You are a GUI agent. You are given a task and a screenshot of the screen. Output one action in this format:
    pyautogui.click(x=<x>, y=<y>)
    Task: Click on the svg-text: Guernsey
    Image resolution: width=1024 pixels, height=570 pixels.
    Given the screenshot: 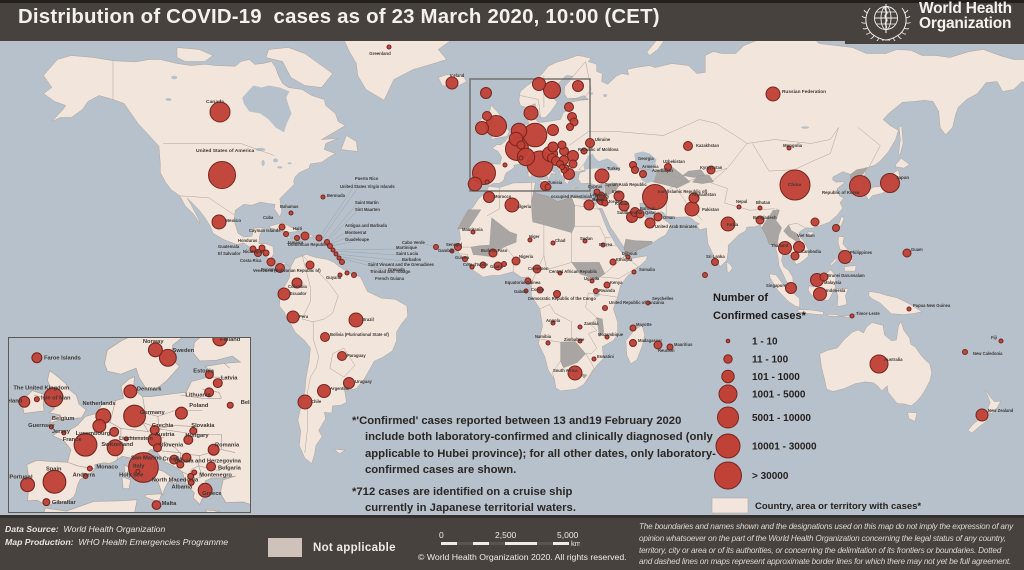 What is the action you would take?
    pyautogui.click(x=41, y=426)
    